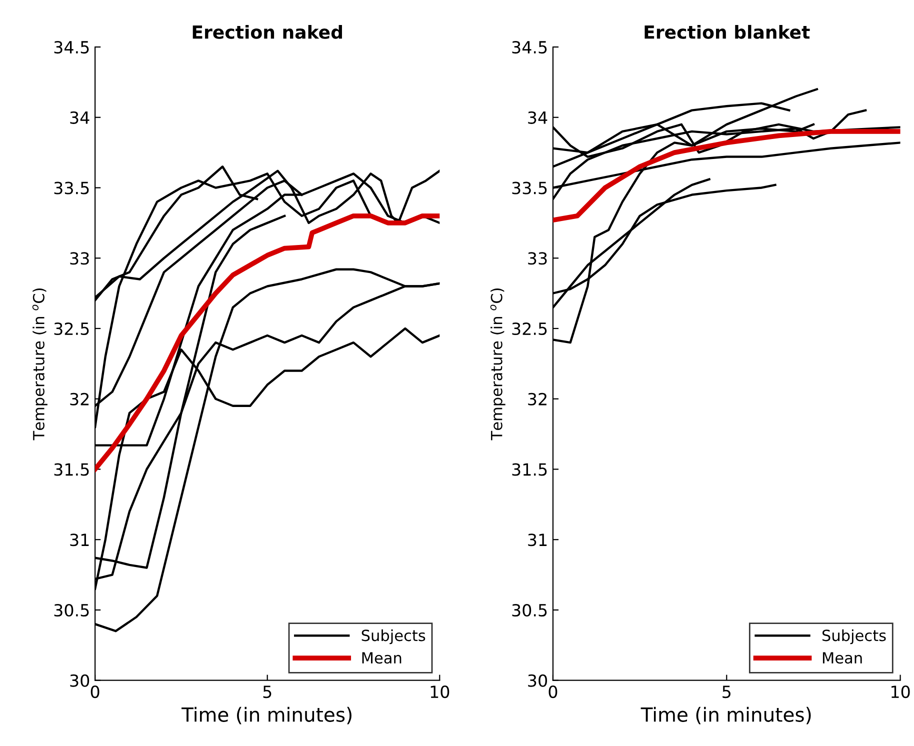 This screenshot has height=746, width=914. What do you see at coordinates (267, 31) in the screenshot?
I see `chart-title: Erection naked` at bounding box center [267, 31].